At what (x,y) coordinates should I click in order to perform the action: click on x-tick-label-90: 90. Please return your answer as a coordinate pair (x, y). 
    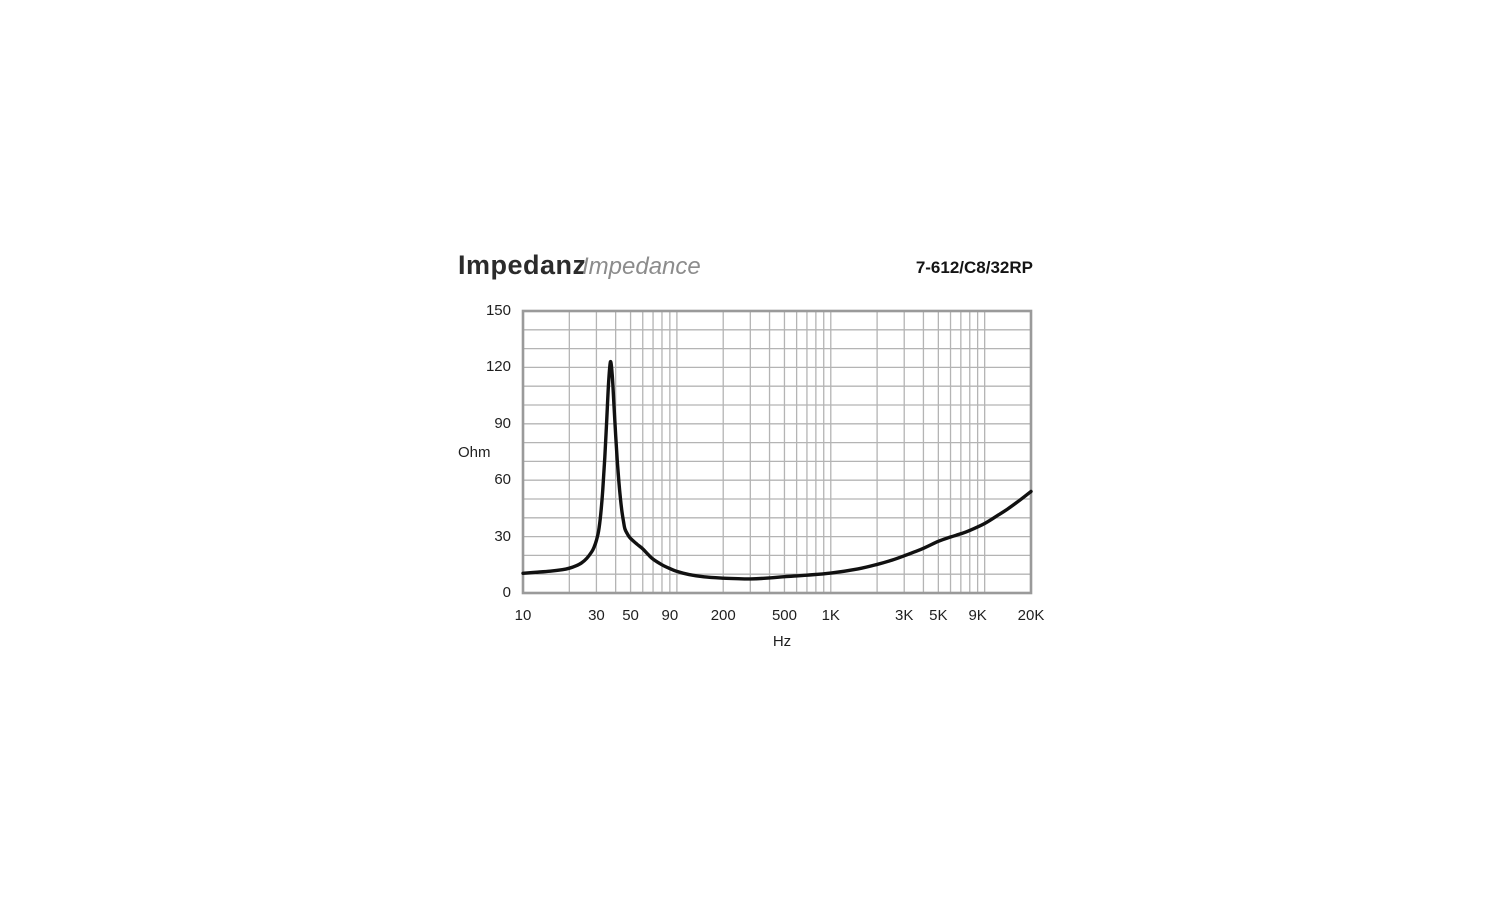
    Looking at the image, I should click on (670, 615).